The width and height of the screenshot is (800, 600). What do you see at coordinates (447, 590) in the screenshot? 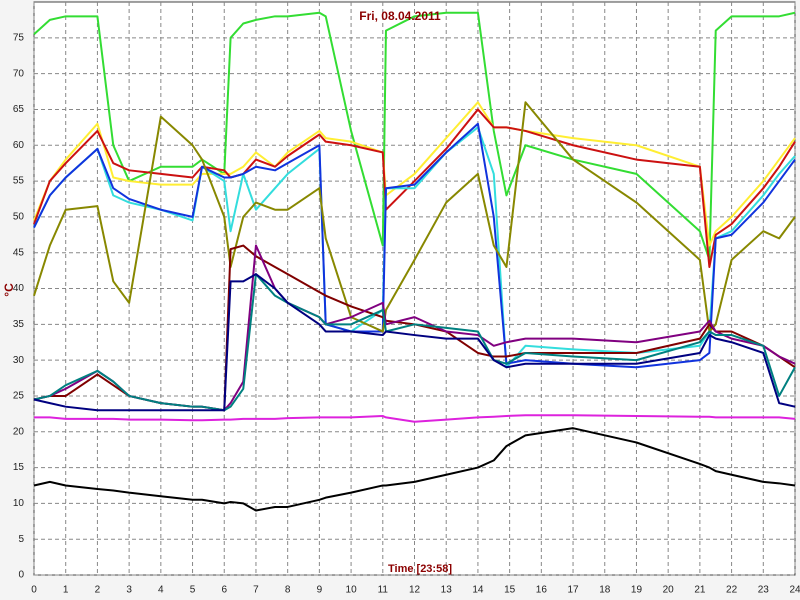
I see `x-tick-label: 13` at bounding box center [447, 590].